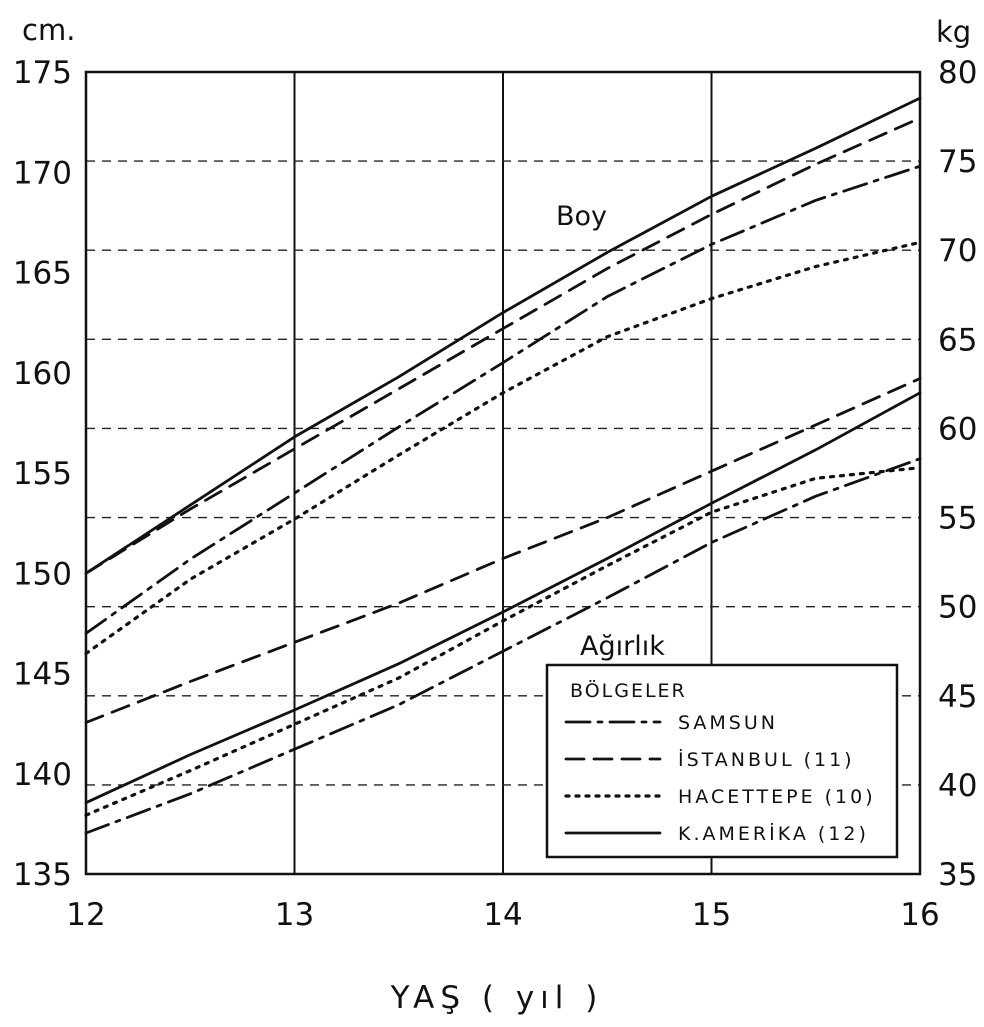 This screenshot has height=1027, width=984. I want to click on legend-label: HACETTEPE (10), so click(777, 797).